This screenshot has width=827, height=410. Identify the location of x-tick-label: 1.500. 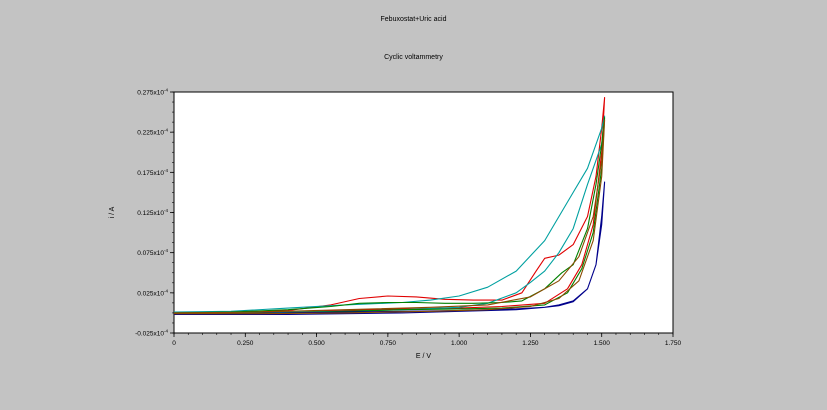
(602, 343).